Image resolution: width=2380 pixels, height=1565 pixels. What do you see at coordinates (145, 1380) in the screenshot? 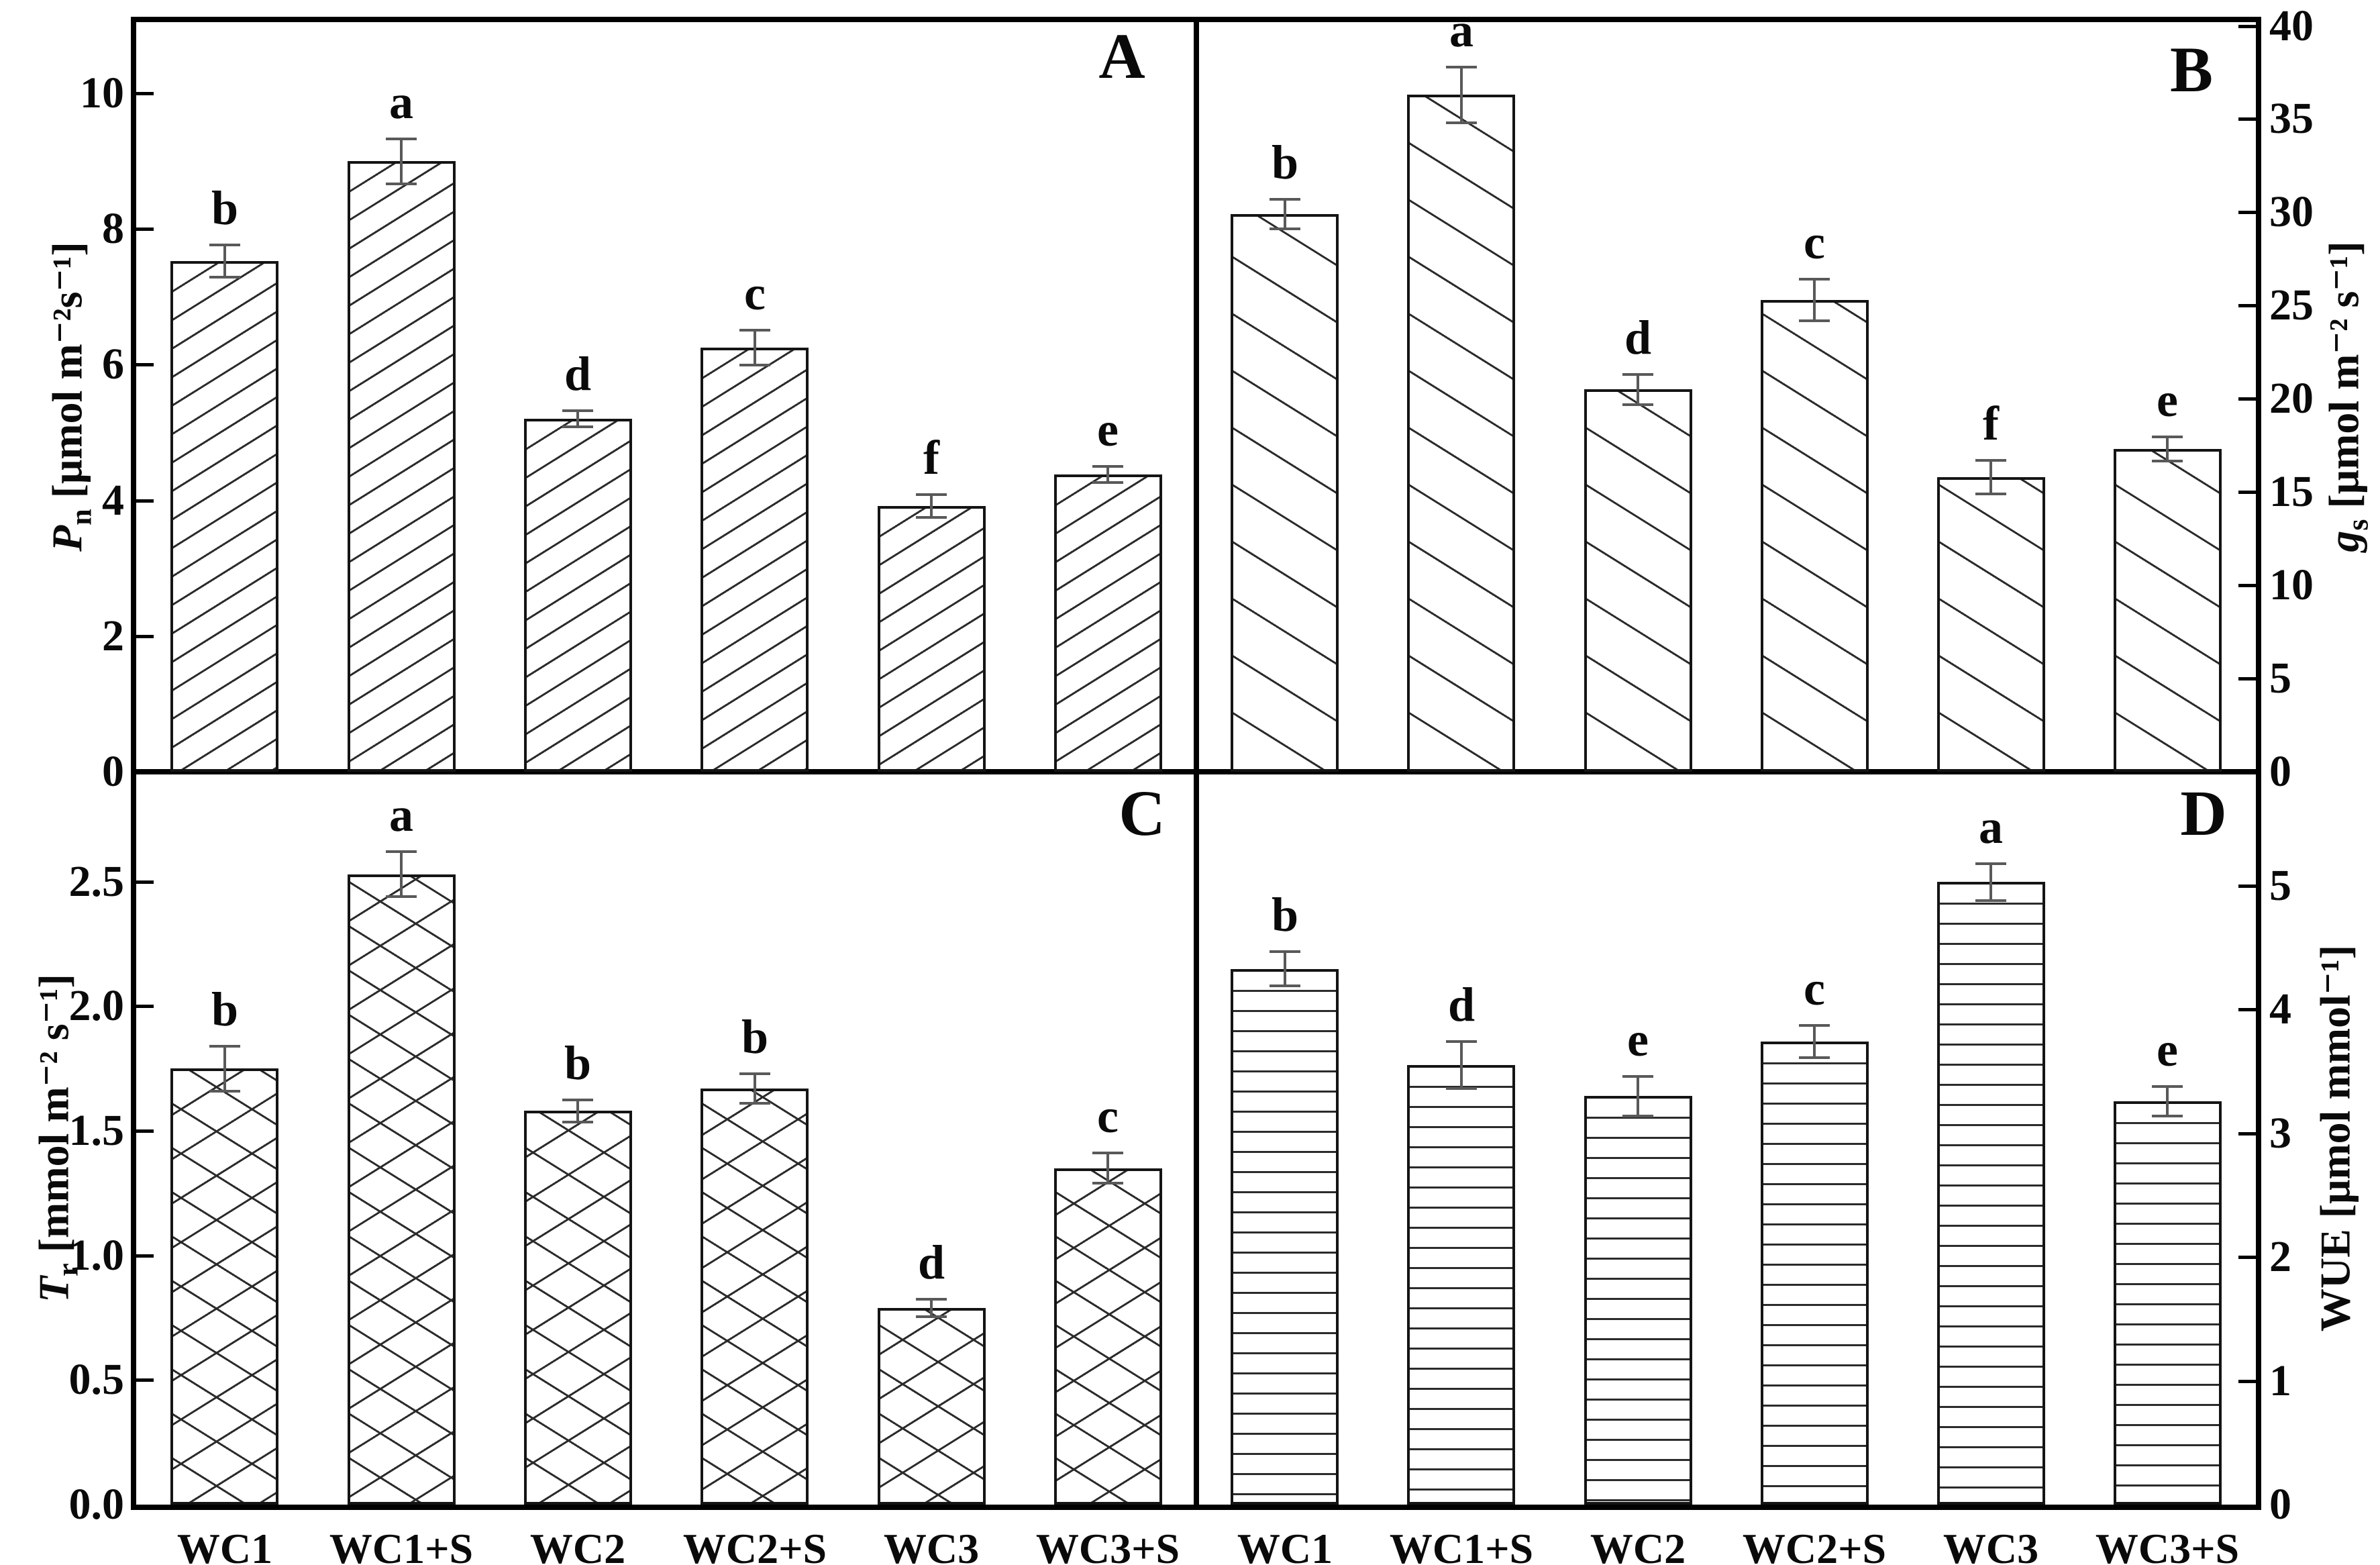
I see `y-tick-C-0.5` at bounding box center [145, 1380].